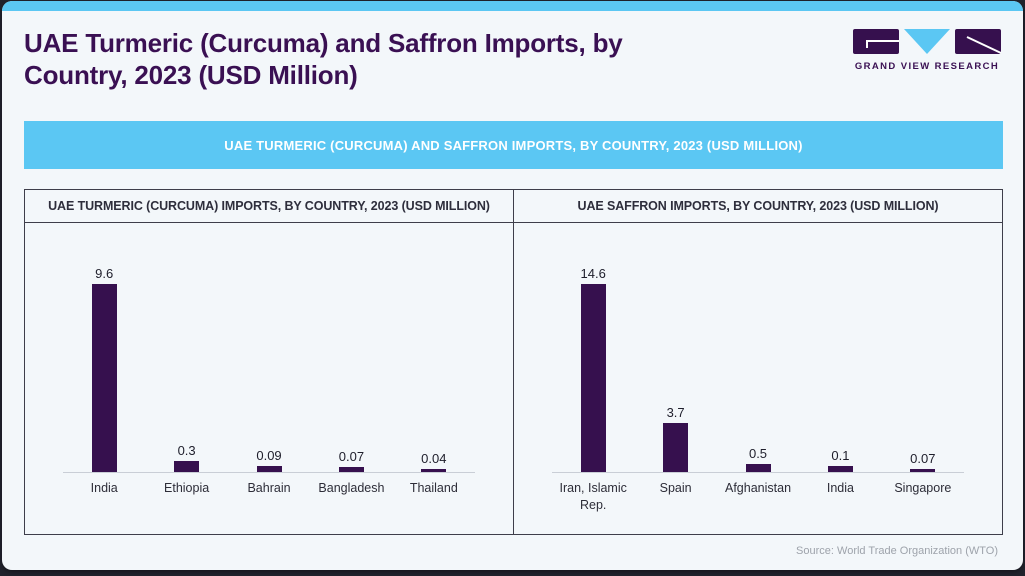 This screenshot has width=1025, height=576. Describe the element at coordinates (675, 413) in the screenshot. I see `bar-value-label: 3.7` at that location.